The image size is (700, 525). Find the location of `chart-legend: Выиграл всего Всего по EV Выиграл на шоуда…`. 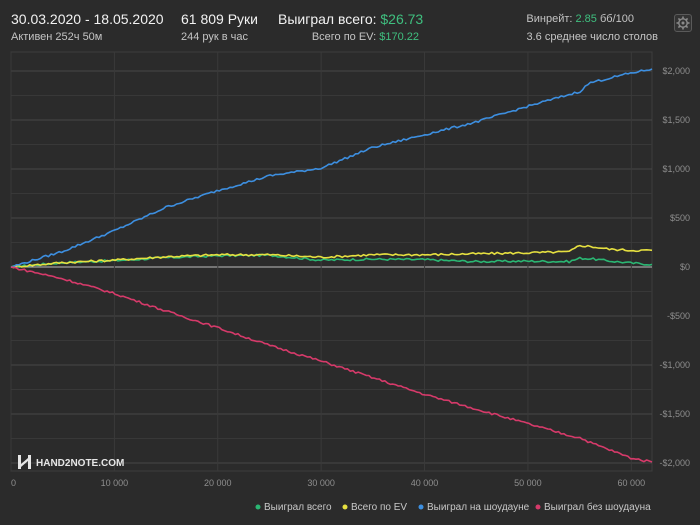

chart-legend: Выиграл всего Всего по EV Выиграл на шоуда… is located at coordinates (453, 507).